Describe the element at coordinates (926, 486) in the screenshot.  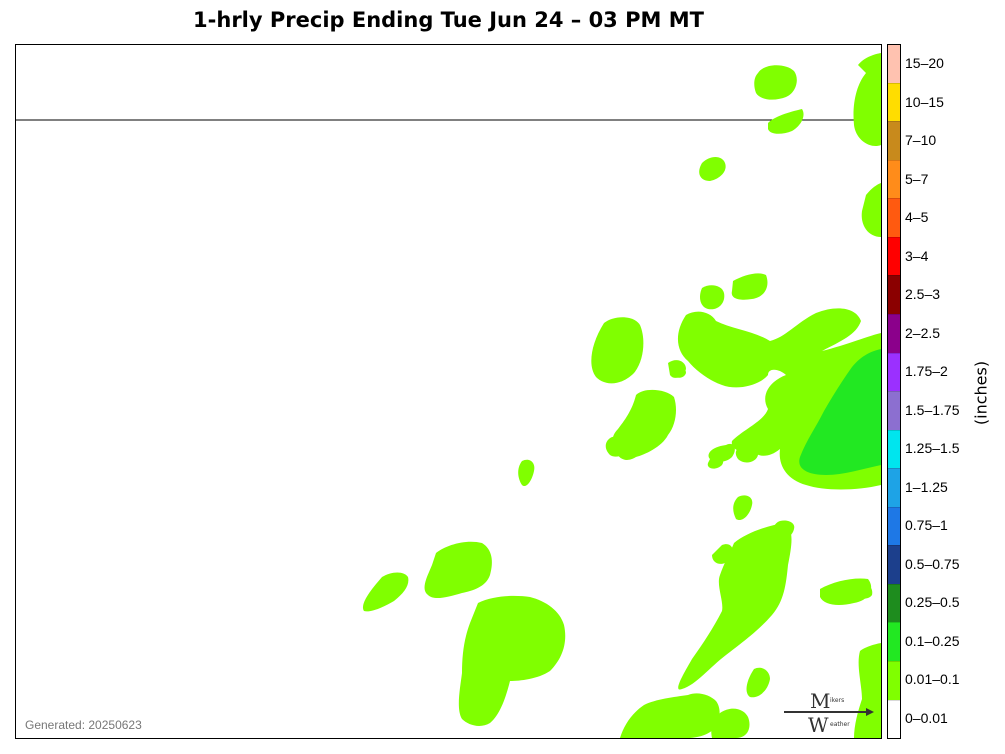
I see `legend-label: 1–1.25` at that location.